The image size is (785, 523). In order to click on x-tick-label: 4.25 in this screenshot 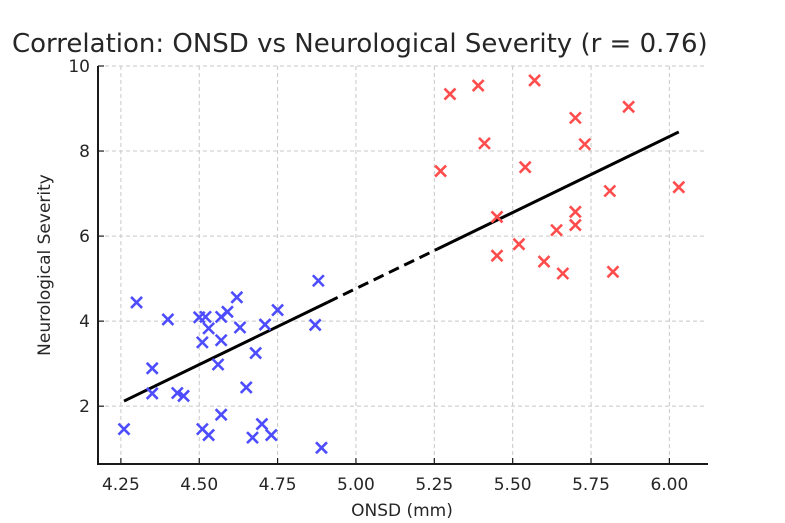, I will do `click(121, 485)`.